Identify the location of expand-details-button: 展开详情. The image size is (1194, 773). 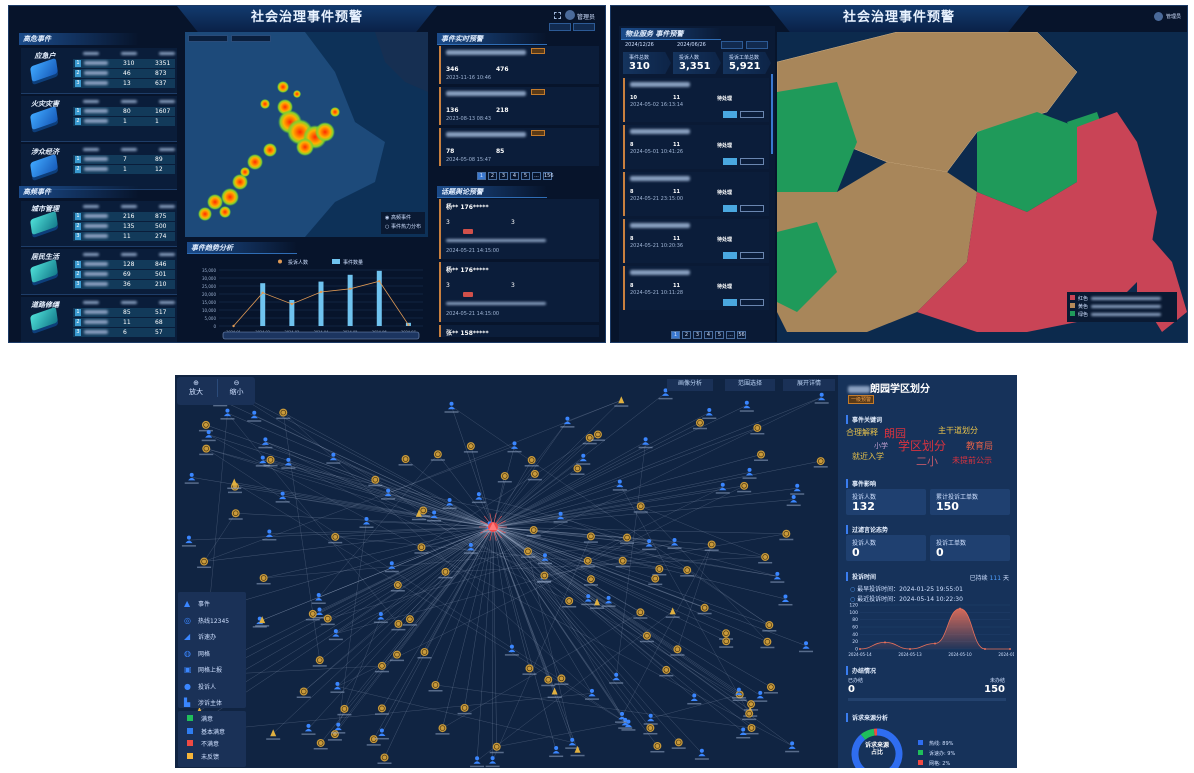
(809, 385).